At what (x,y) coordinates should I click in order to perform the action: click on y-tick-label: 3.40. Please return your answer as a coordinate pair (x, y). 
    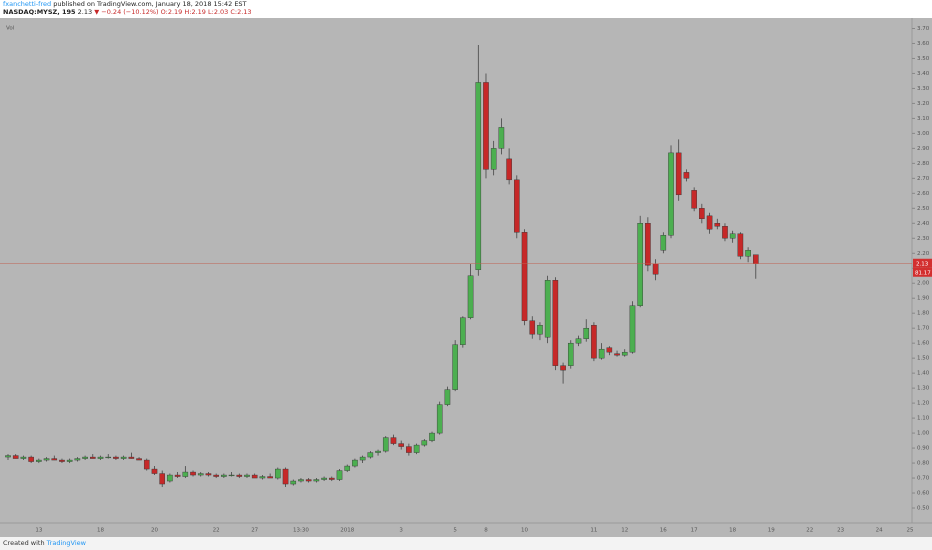
    Looking at the image, I should click on (923, 74).